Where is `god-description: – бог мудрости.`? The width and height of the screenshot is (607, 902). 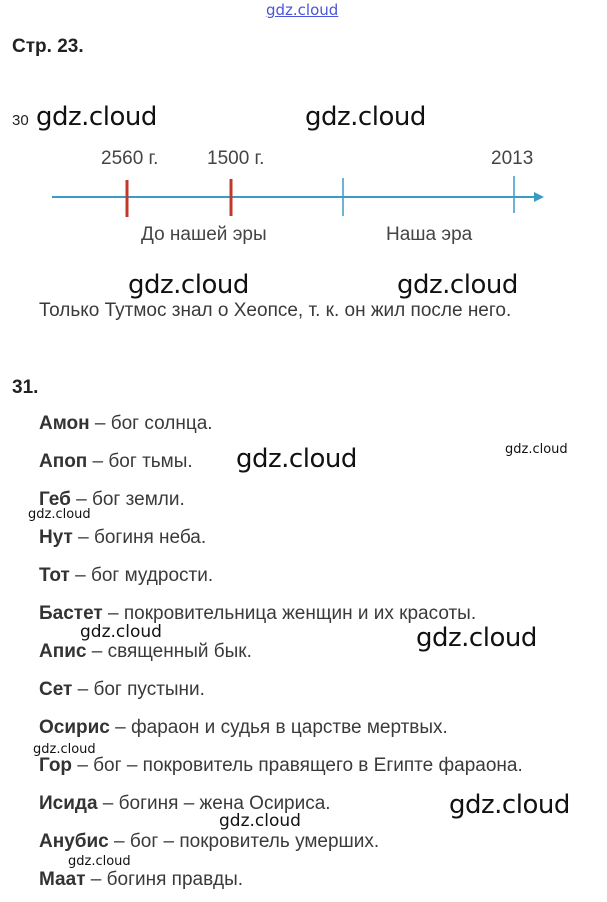 god-description: – бог мудрости. is located at coordinates (141, 575).